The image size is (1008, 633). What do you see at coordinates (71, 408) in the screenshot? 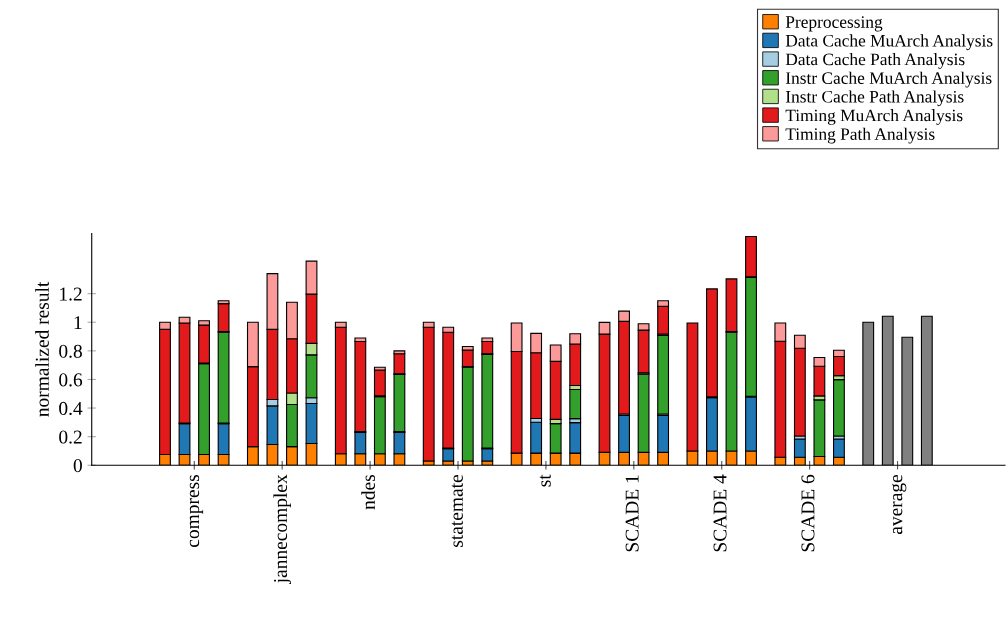
I see `y-tick-label: 0.4` at bounding box center [71, 408].